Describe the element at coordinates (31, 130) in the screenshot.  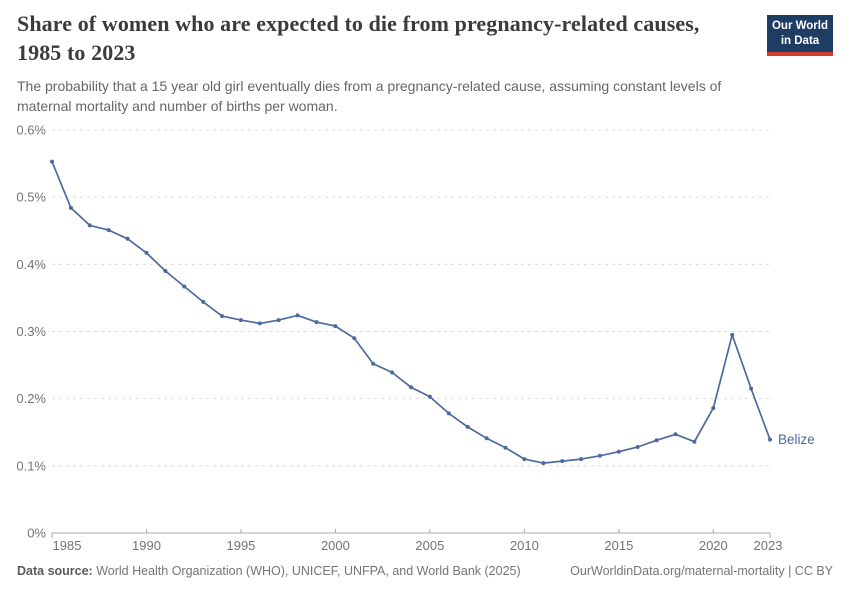
I see `y-tick-label: 0.6%` at that location.